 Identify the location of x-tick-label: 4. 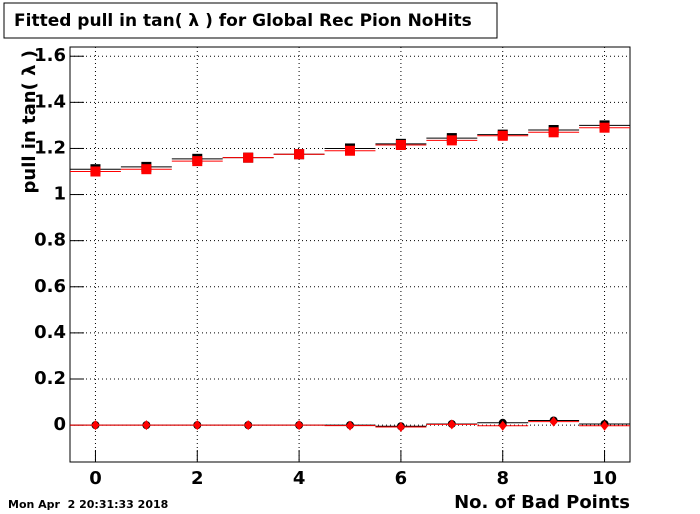
(299, 478).